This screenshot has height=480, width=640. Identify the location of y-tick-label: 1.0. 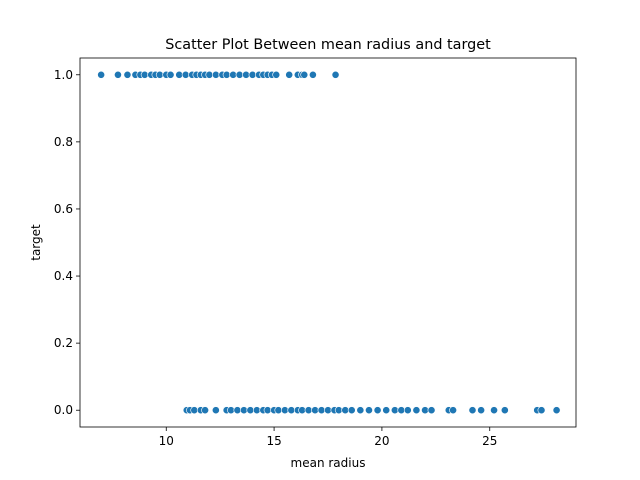
(63, 75).